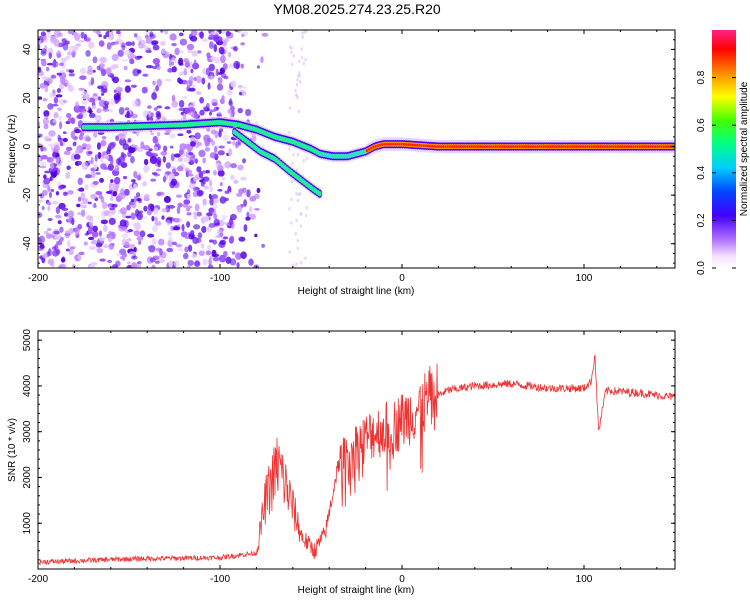 The height and width of the screenshot is (600, 750). What do you see at coordinates (356, 590) in the screenshot?
I see `snr-x-label: Height of straight line (km)` at bounding box center [356, 590].